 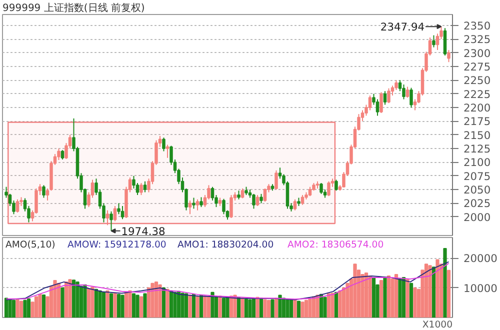 I want to click on annotation: 1974.38, so click(x=143, y=231).